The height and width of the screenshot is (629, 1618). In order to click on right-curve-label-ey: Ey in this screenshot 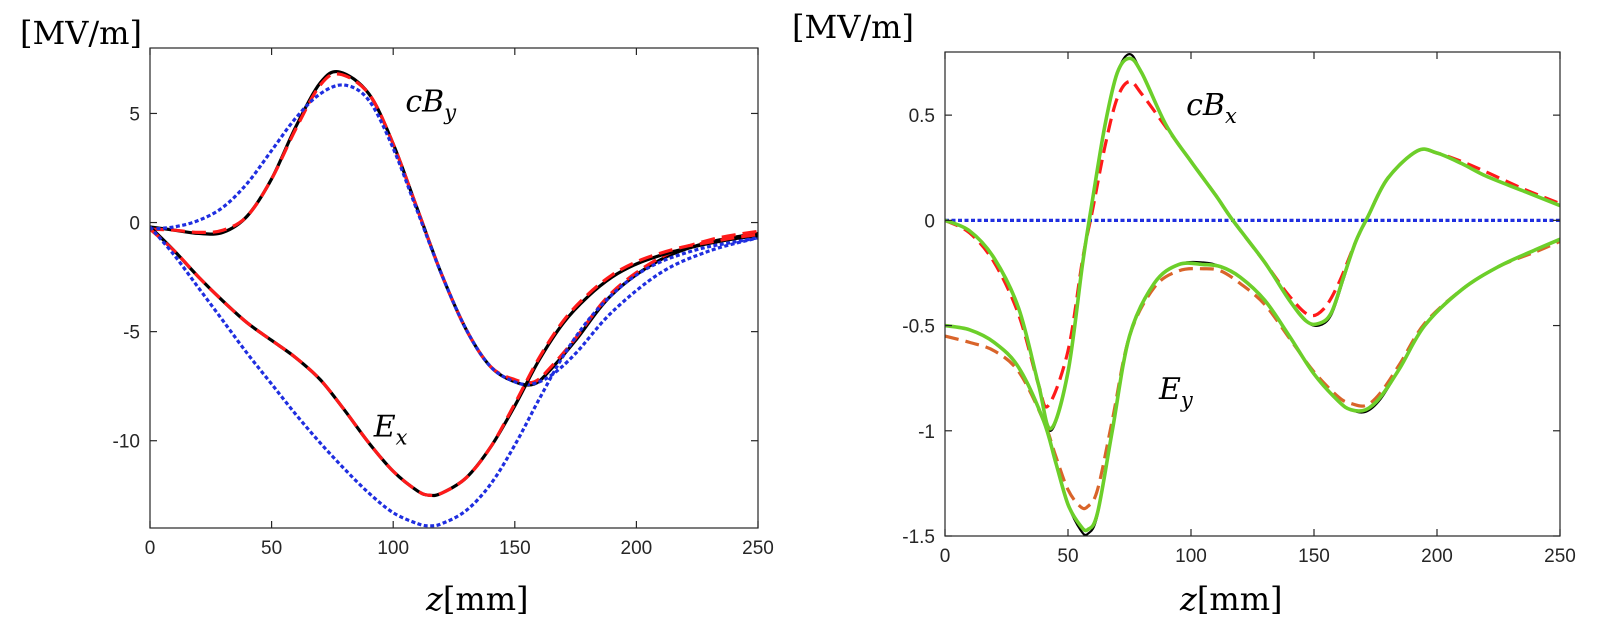, I will do `click(1176, 392)`.